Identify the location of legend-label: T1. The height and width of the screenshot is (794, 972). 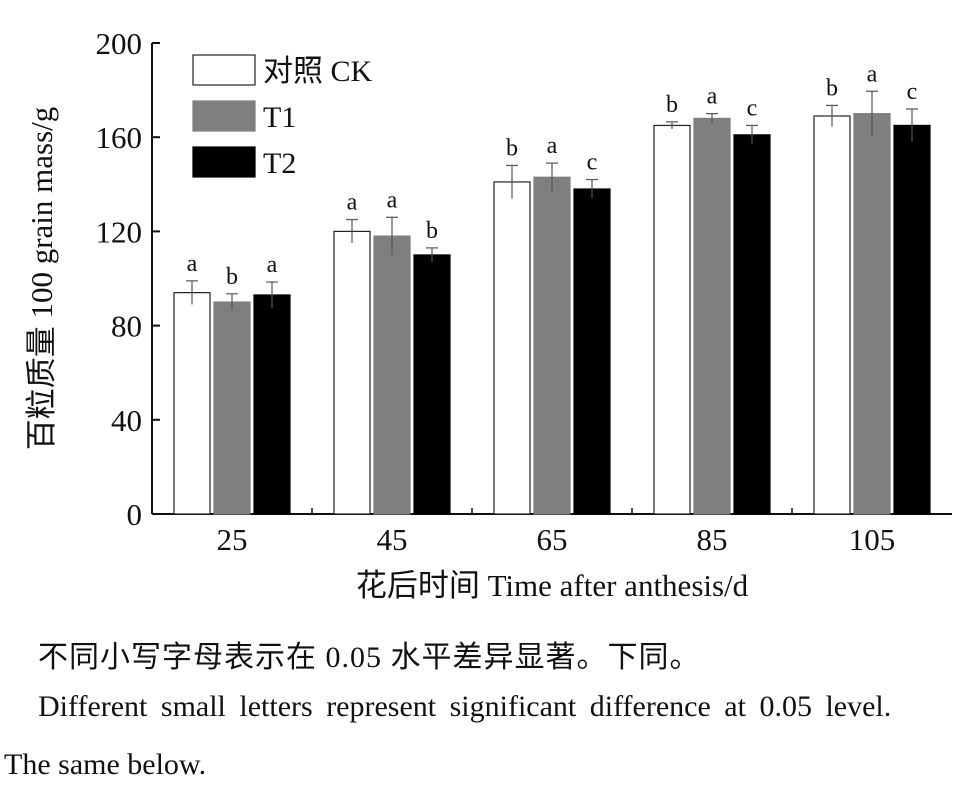
(279, 117).